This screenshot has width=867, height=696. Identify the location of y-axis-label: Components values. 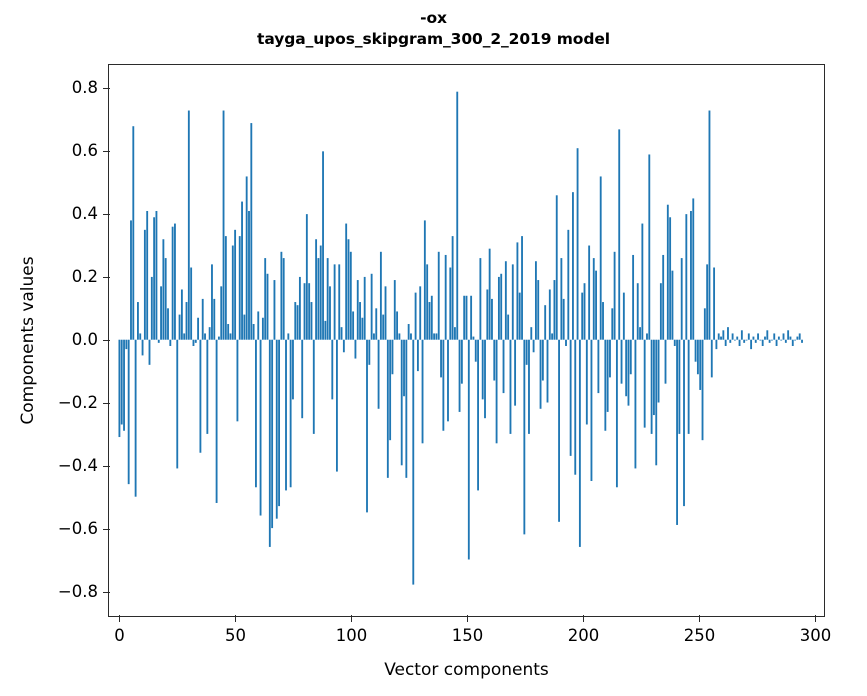
(28, 340).